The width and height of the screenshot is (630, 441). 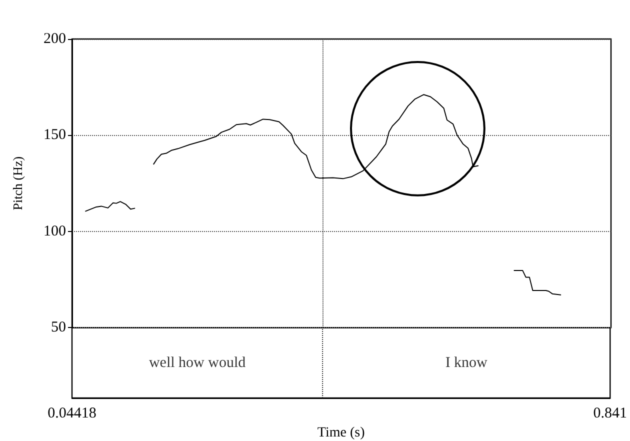 I want to click on text: I know, so click(x=466, y=362).